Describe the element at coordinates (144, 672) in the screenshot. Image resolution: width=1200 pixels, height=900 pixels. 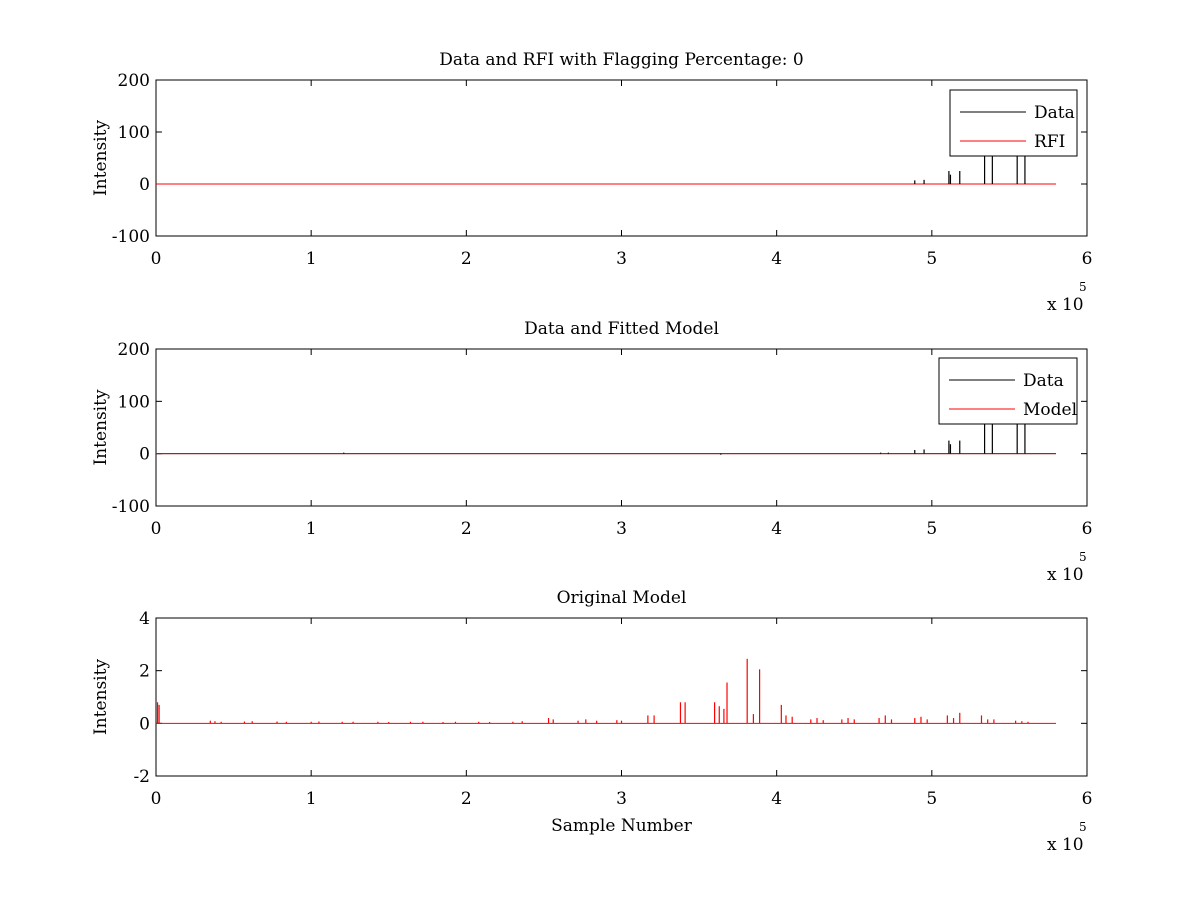
I see `y-tick-label: 2` at that location.